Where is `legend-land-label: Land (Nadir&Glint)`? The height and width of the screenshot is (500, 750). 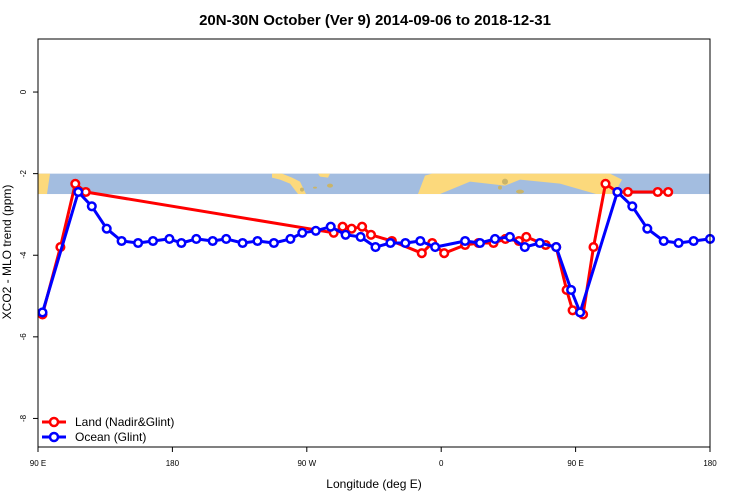
legend-land-label: Land (Nadir&Glint) is located at coordinates (124, 422).